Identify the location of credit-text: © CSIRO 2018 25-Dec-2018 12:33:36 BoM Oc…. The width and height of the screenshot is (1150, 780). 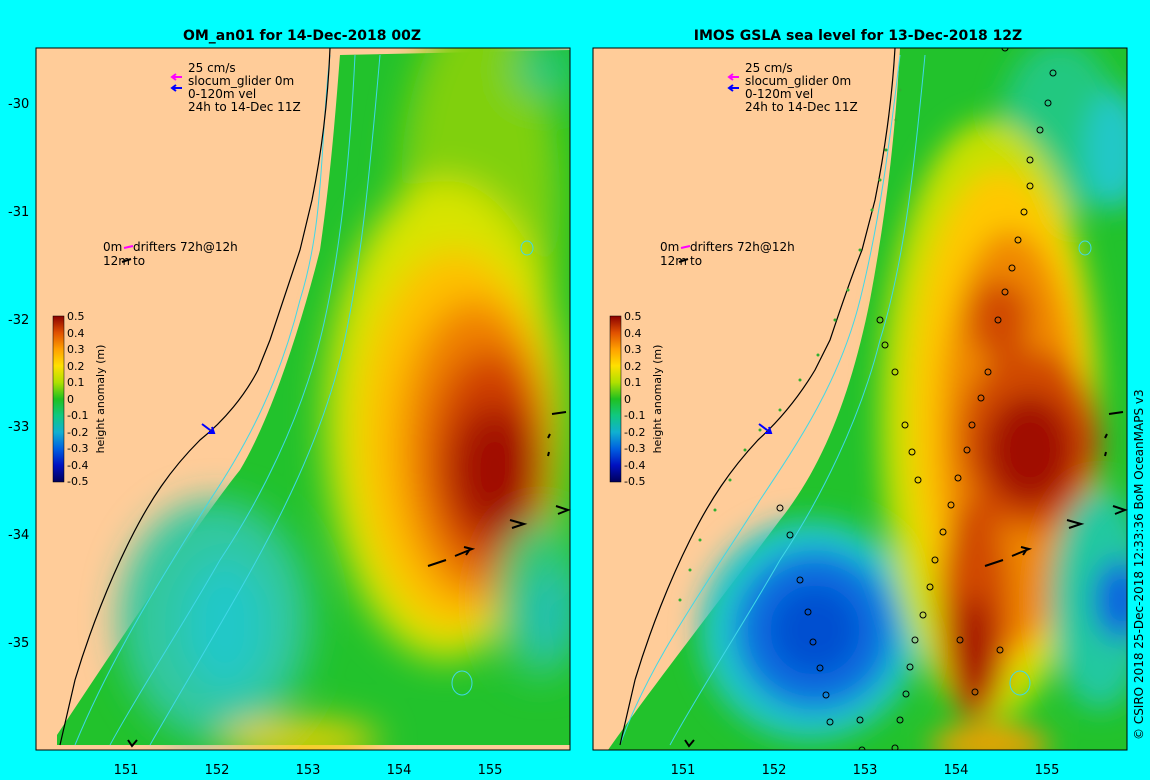
(1139, 564).